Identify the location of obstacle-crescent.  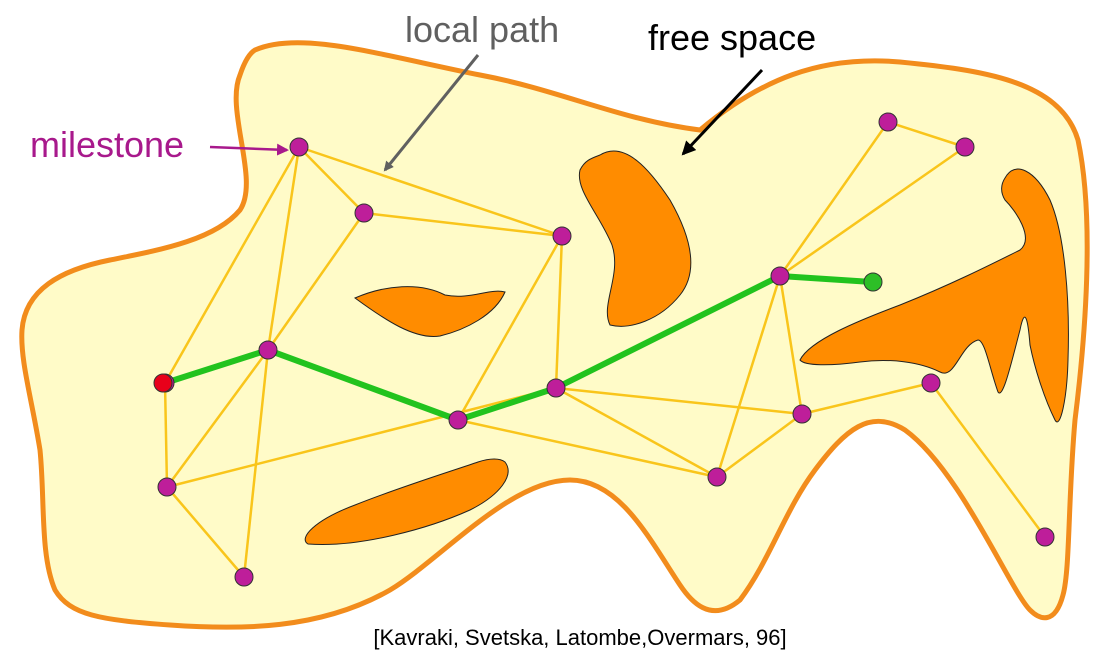
(635, 238).